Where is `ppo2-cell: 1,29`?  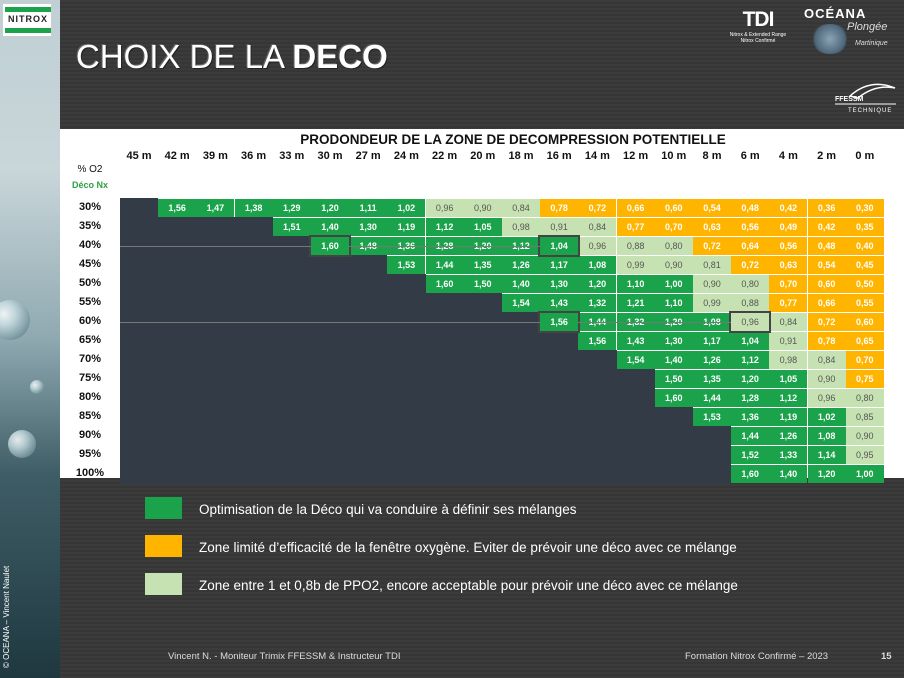 ppo2-cell: 1,29 is located at coordinates (291, 208).